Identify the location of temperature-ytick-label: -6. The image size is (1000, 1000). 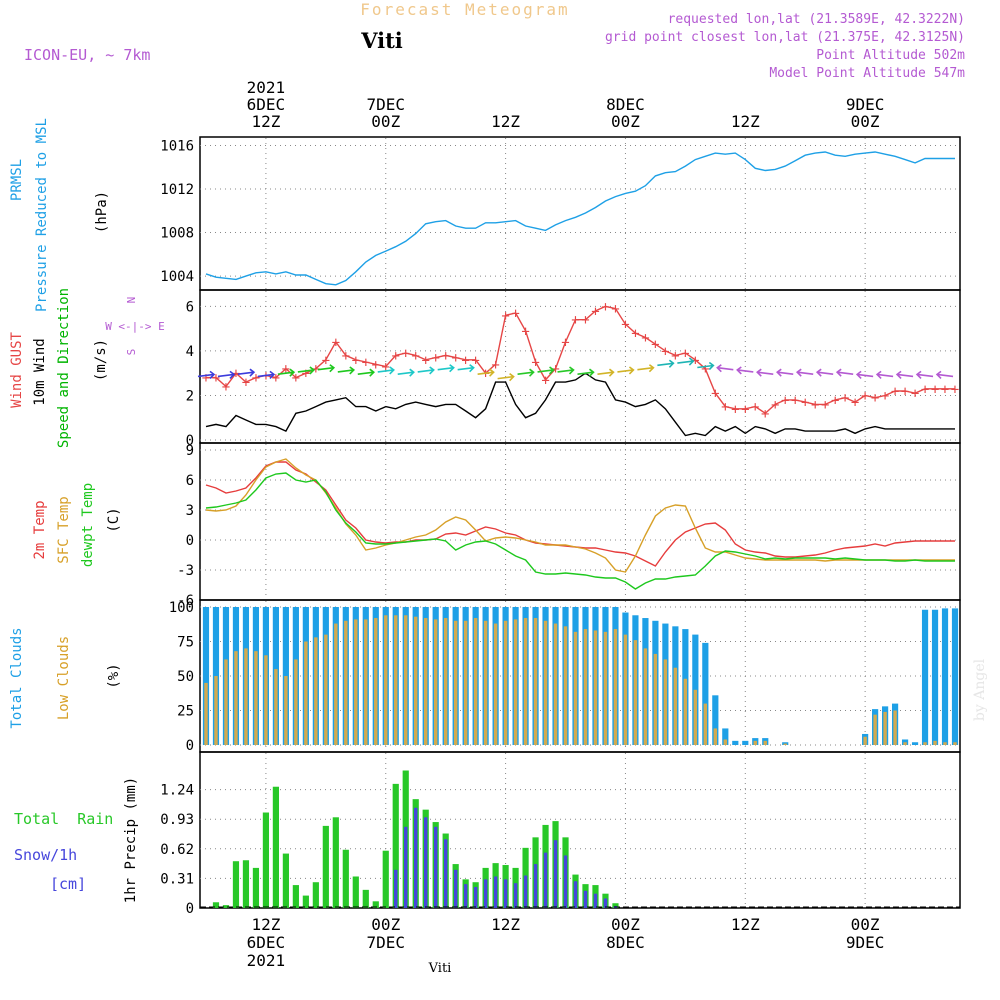
(185, 601).